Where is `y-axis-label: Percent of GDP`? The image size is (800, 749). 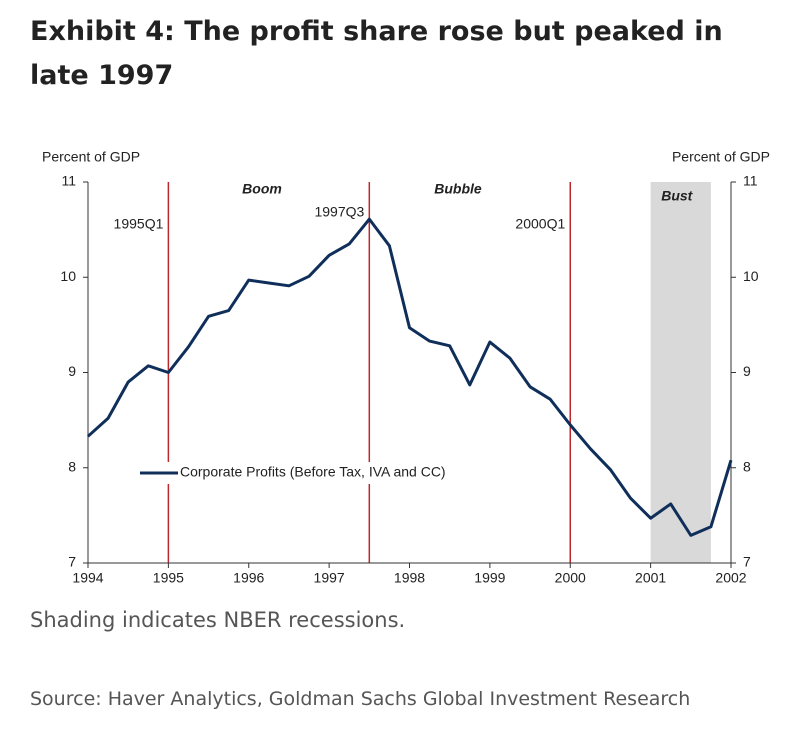
y-axis-label: Percent of GDP is located at coordinates (91, 157).